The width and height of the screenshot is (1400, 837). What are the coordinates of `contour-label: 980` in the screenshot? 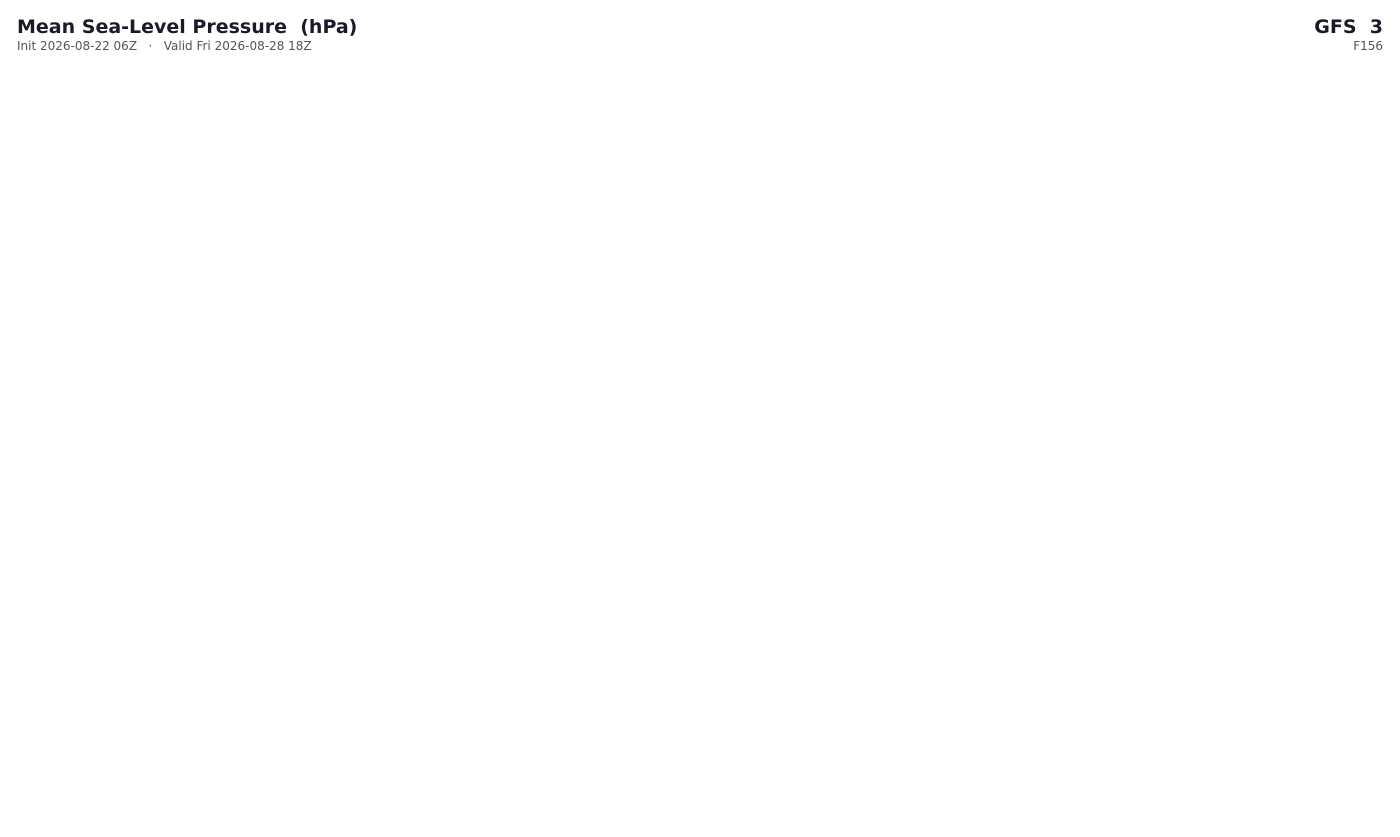 It's located at (1048, 652).